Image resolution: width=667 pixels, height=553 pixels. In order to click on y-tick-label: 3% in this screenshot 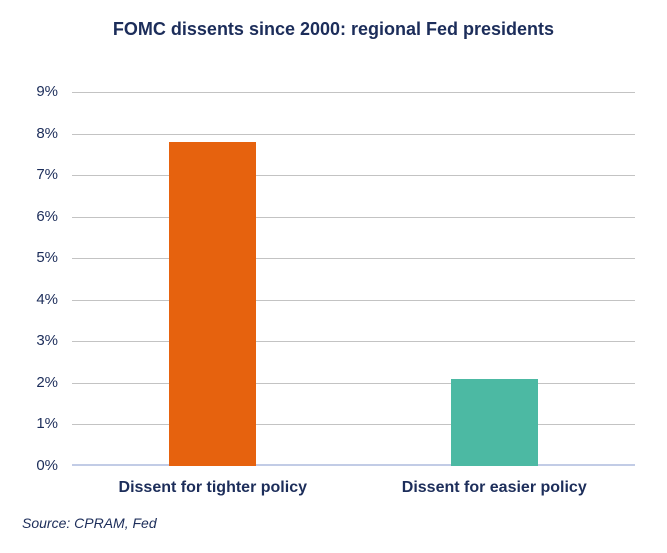, I will do `click(47, 341)`.